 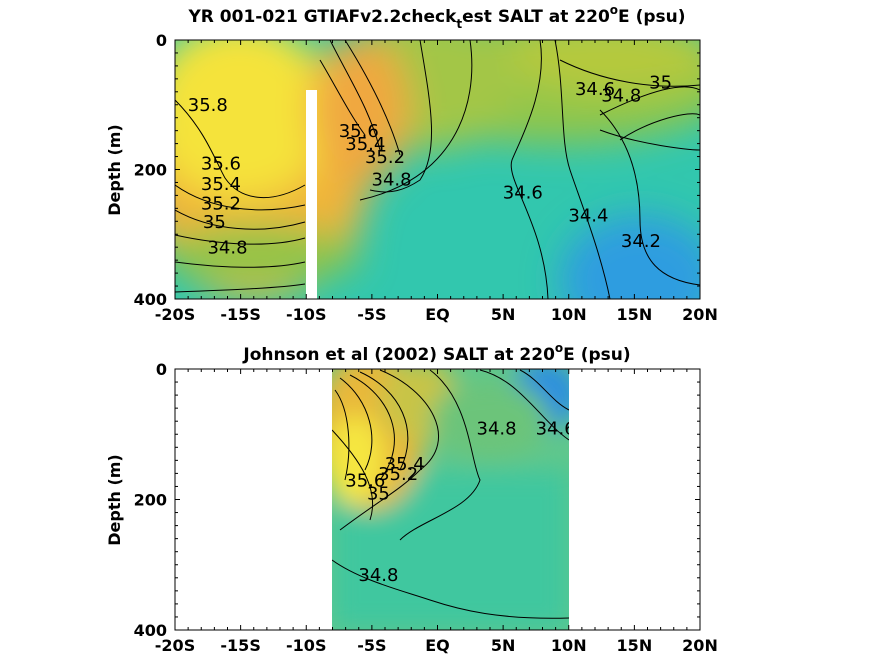 What do you see at coordinates (114, 500) in the screenshot?
I see `panel-bottom-ylabel: Depth (m)` at bounding box center [114, 500].